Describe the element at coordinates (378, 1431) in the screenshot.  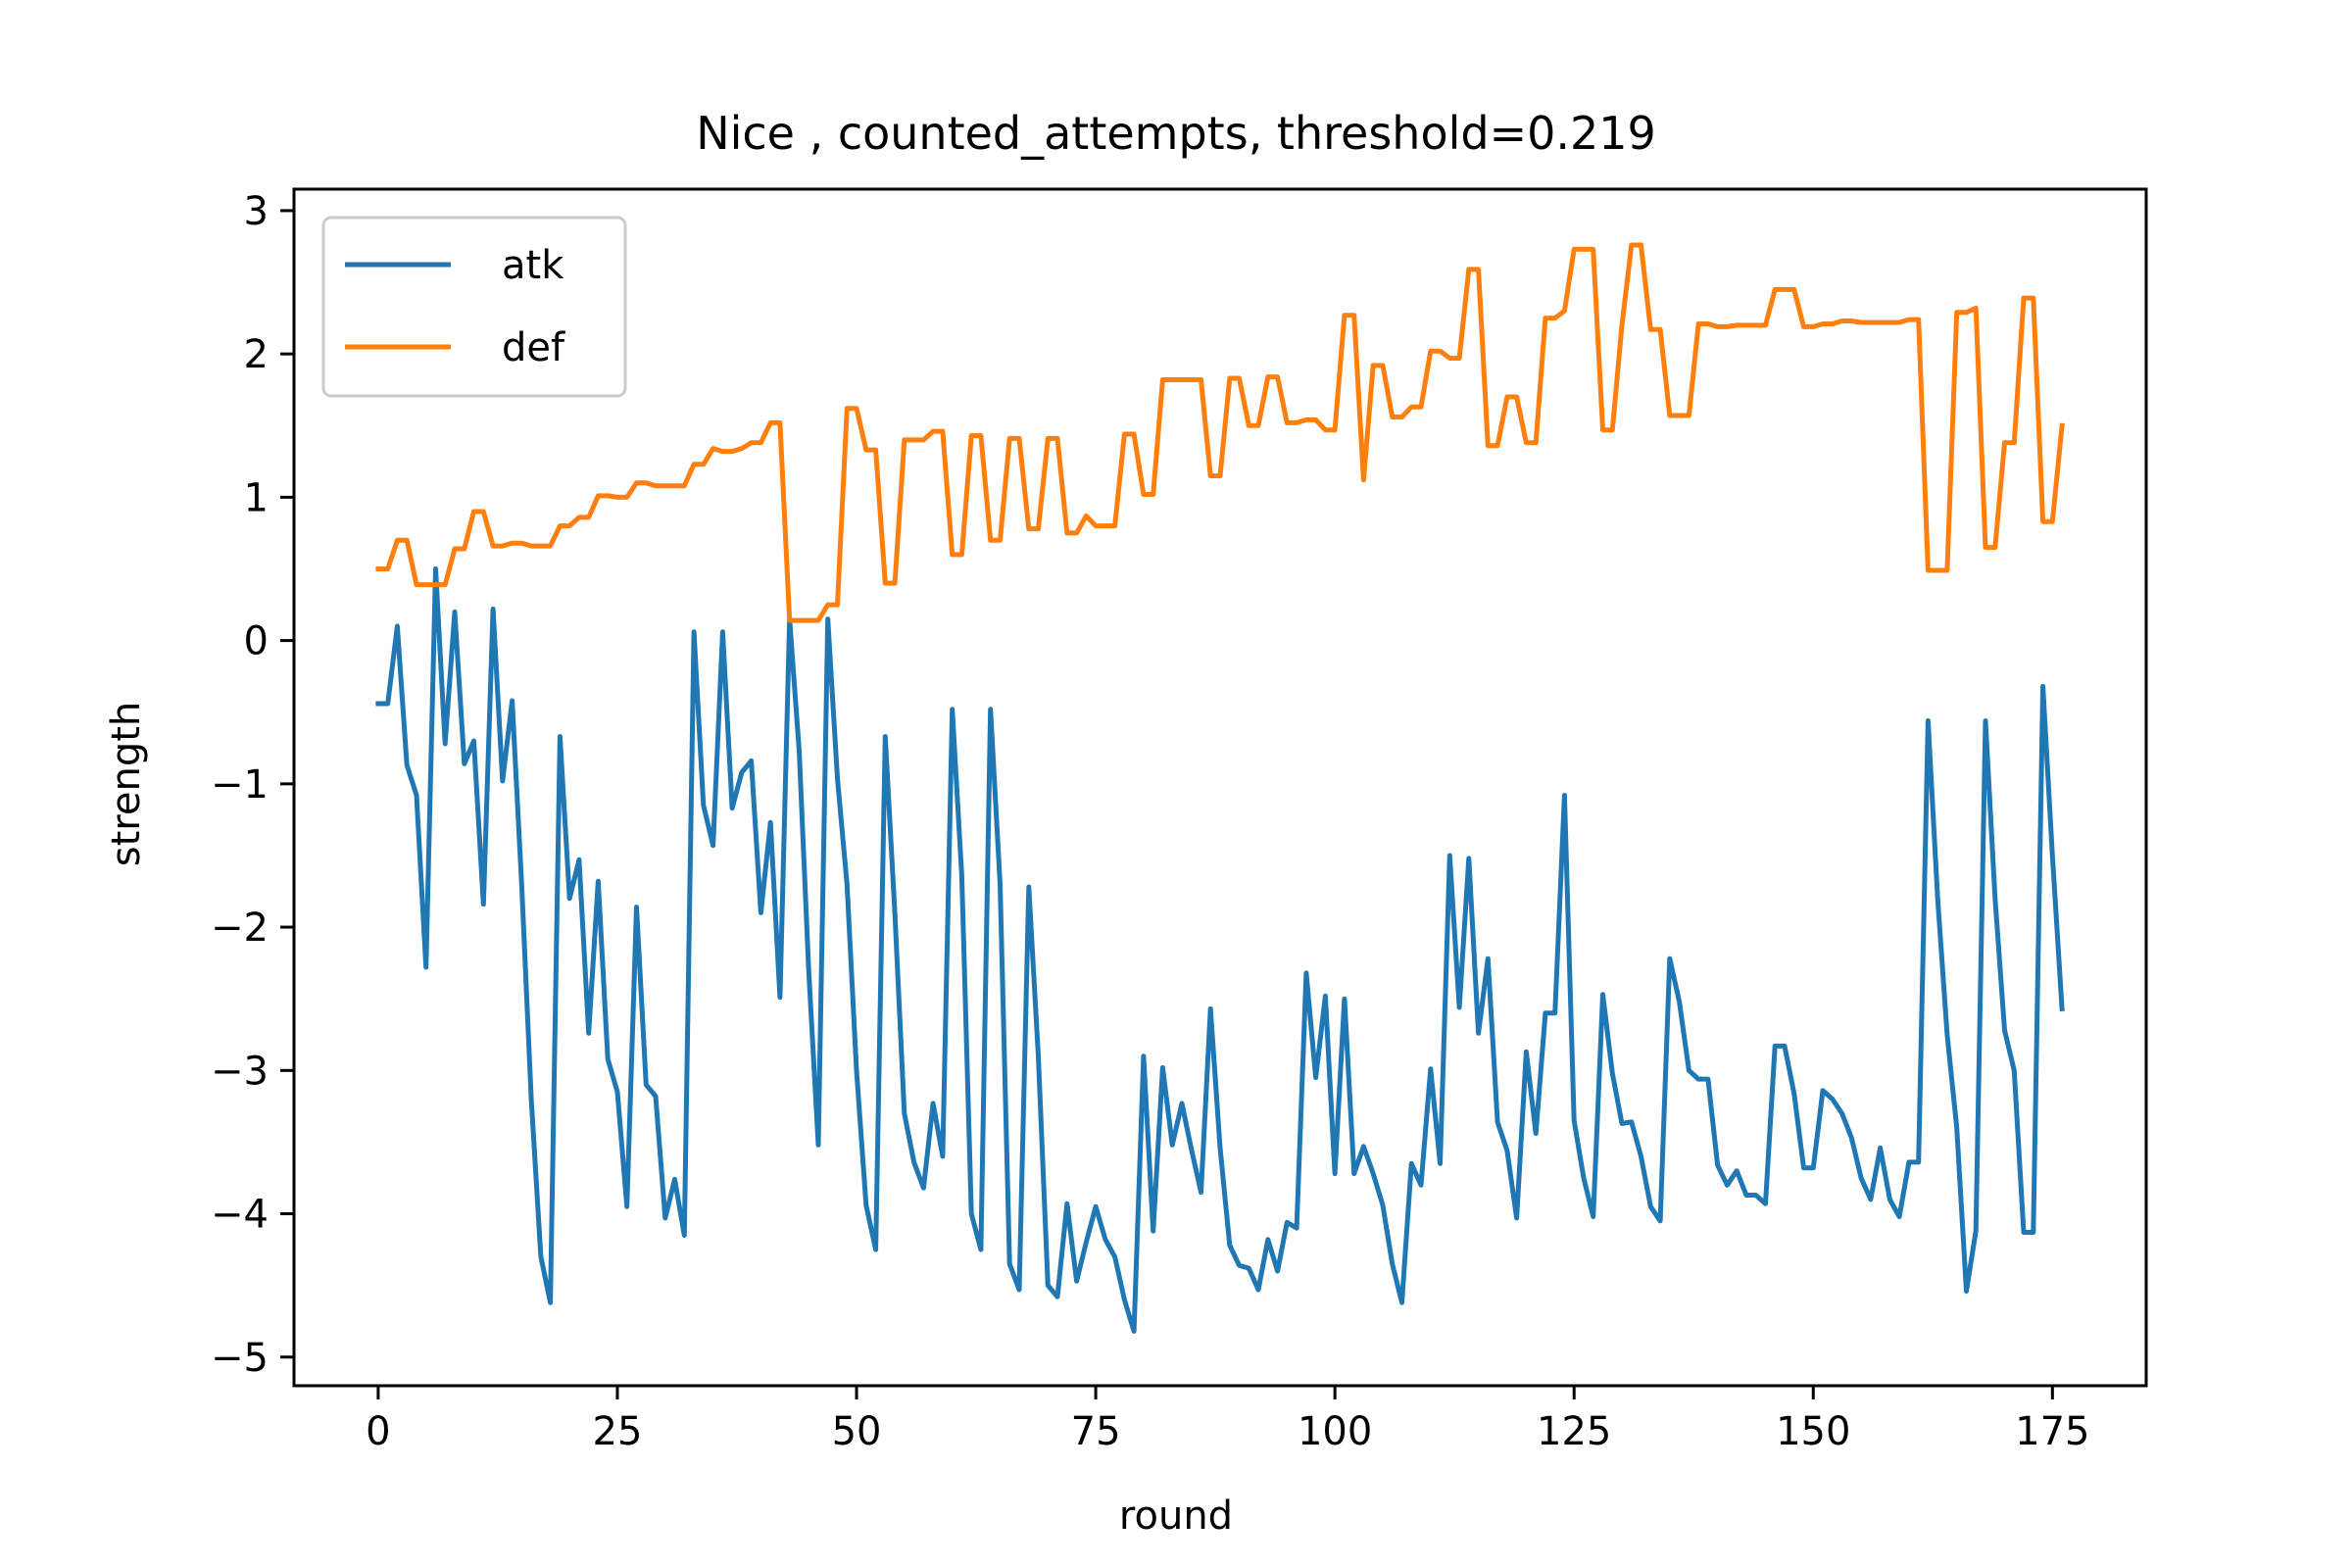
I see `x-tick-label: 0` at that location.